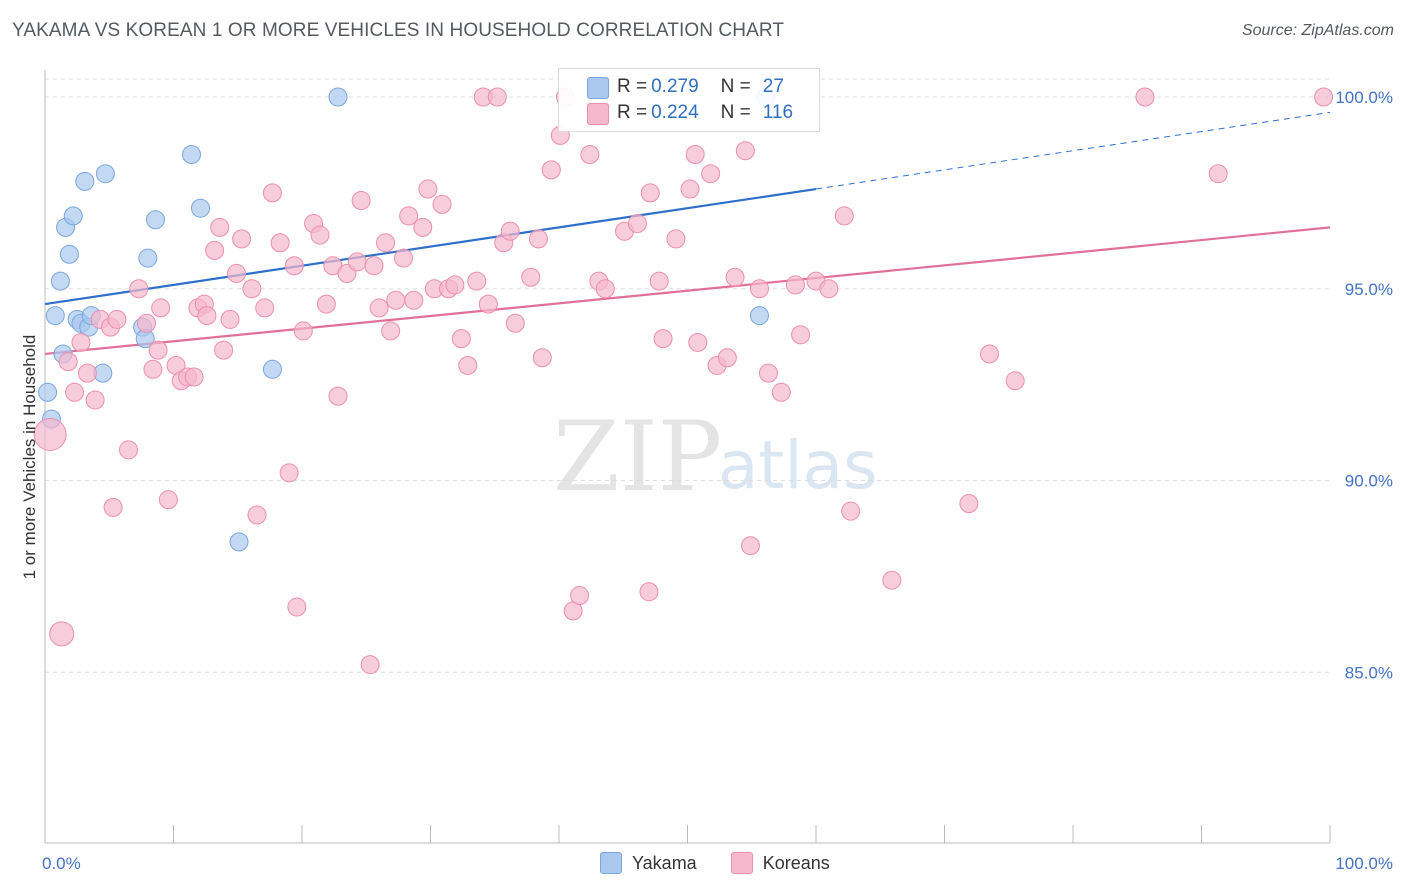 This screenshot has height=892, width=1406. What do you see at coordinates (798, 465) in the screenshot?
I see `watermark-atlas: atlas` at bounding box center [798, 465].